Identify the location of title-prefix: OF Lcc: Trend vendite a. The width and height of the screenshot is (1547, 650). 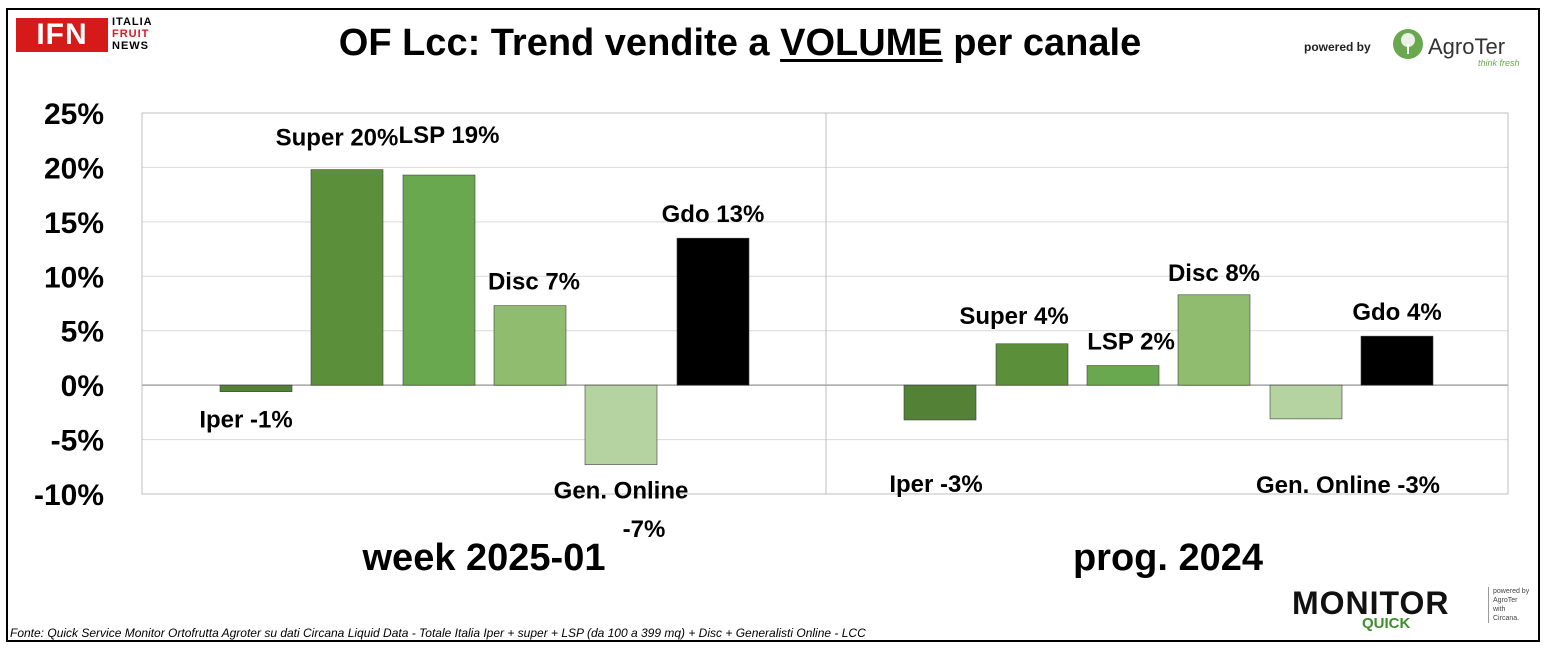
(559, 43).